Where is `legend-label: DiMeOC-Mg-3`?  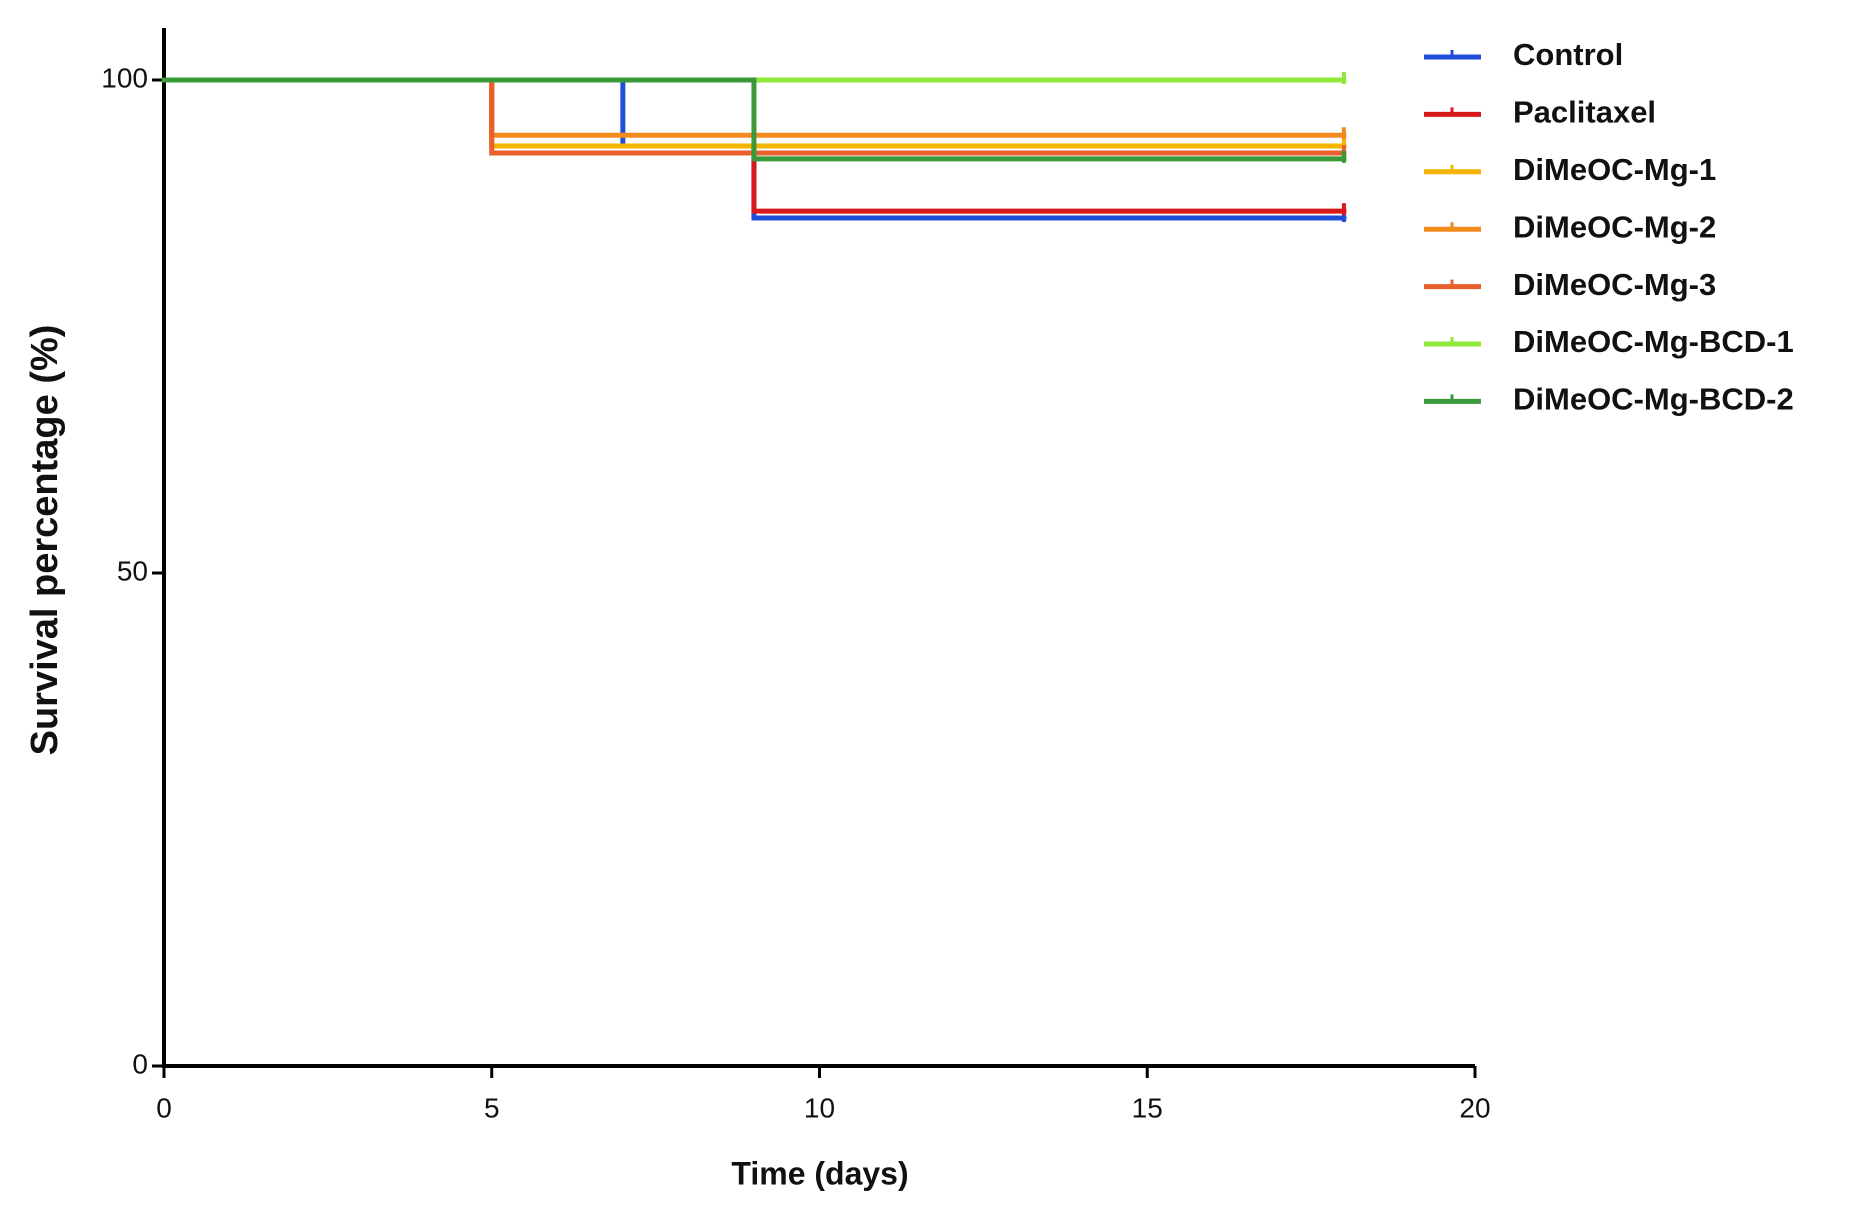
legend-label: DiMeOC-Mg-3 is located at coordinates (1614, 284).